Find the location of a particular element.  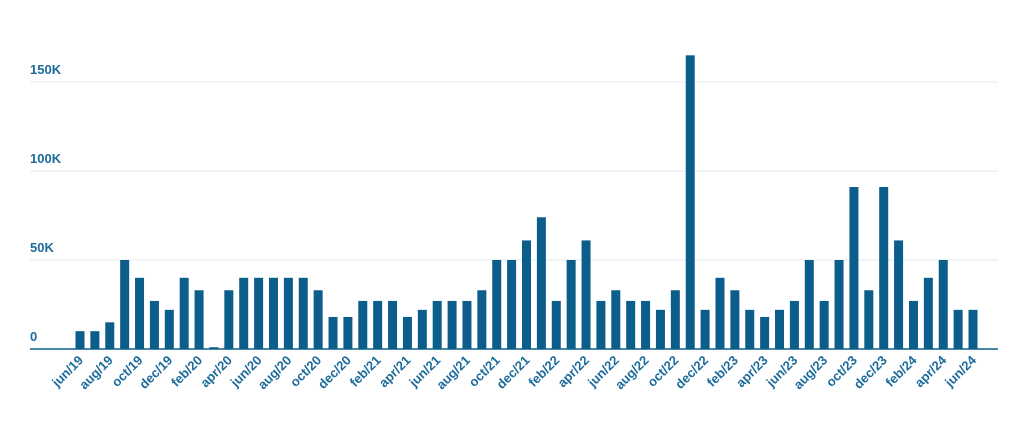

x-tick-label: aug/23 is located at coordinates (811, 373).